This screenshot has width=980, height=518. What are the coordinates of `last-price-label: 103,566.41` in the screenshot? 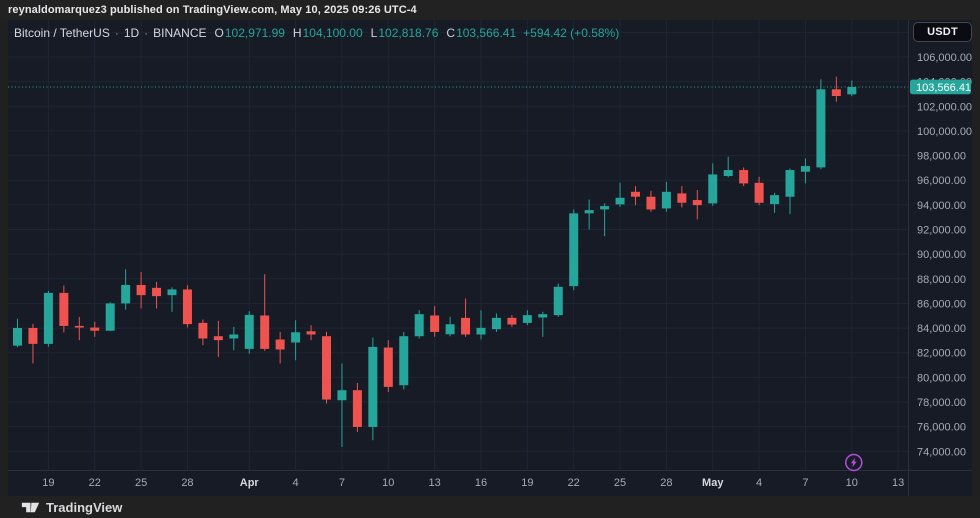 It's located at (940, 87).